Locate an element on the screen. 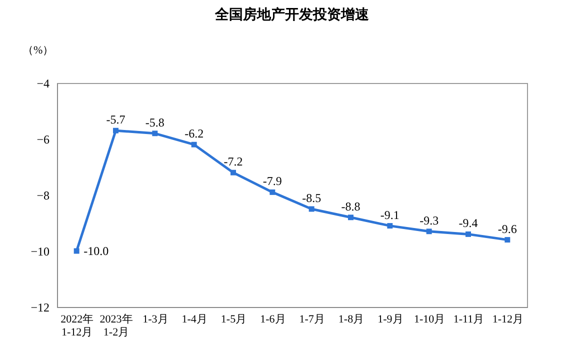 The height and width of the screenshot is (350, 568). y-tick-label: −6 is located at coordinates (43, 139).